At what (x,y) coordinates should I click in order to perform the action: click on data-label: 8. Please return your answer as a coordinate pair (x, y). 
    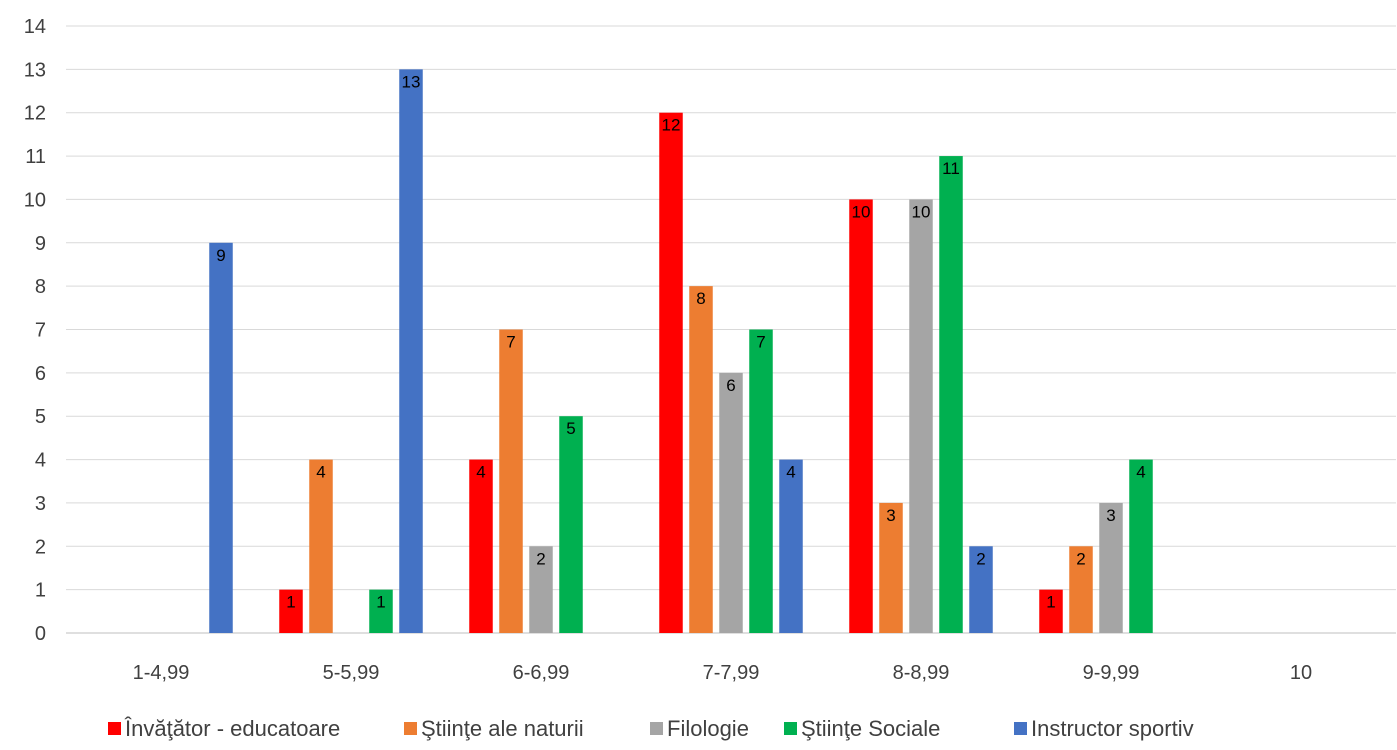
    Looking at the image, I should click on (700, 298).